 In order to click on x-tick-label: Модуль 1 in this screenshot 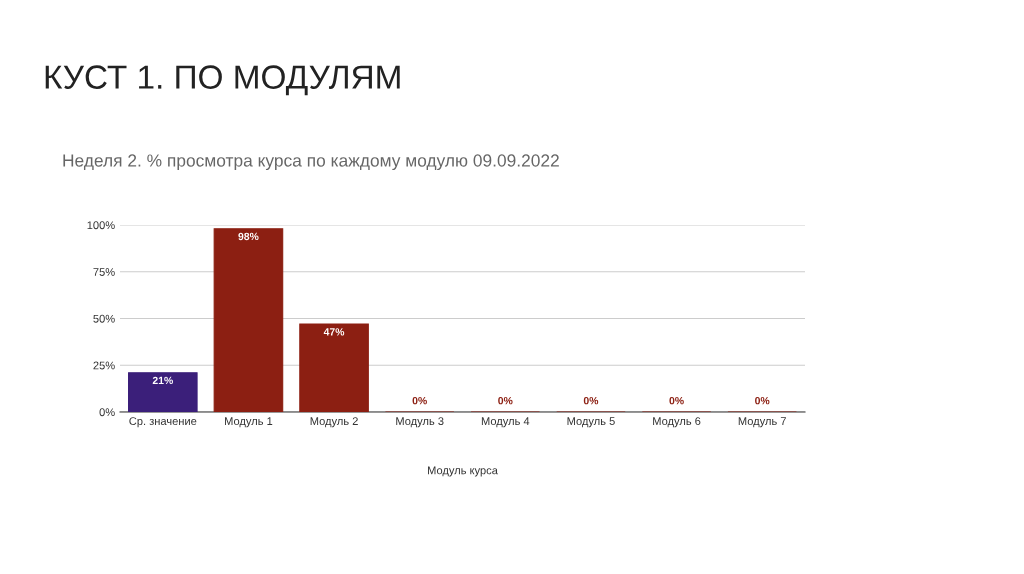, I will do `click(249, 422)`.